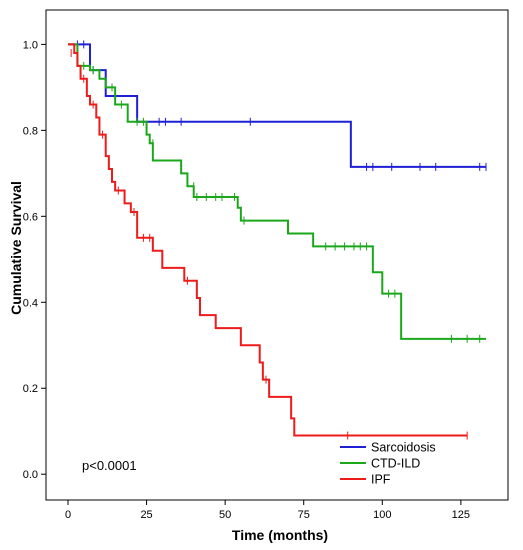 This screenshot has height=550, width=523. Describe the element at coordinates (225, 515) in the screenshot. I see `x-tick-label: 50` at that location.